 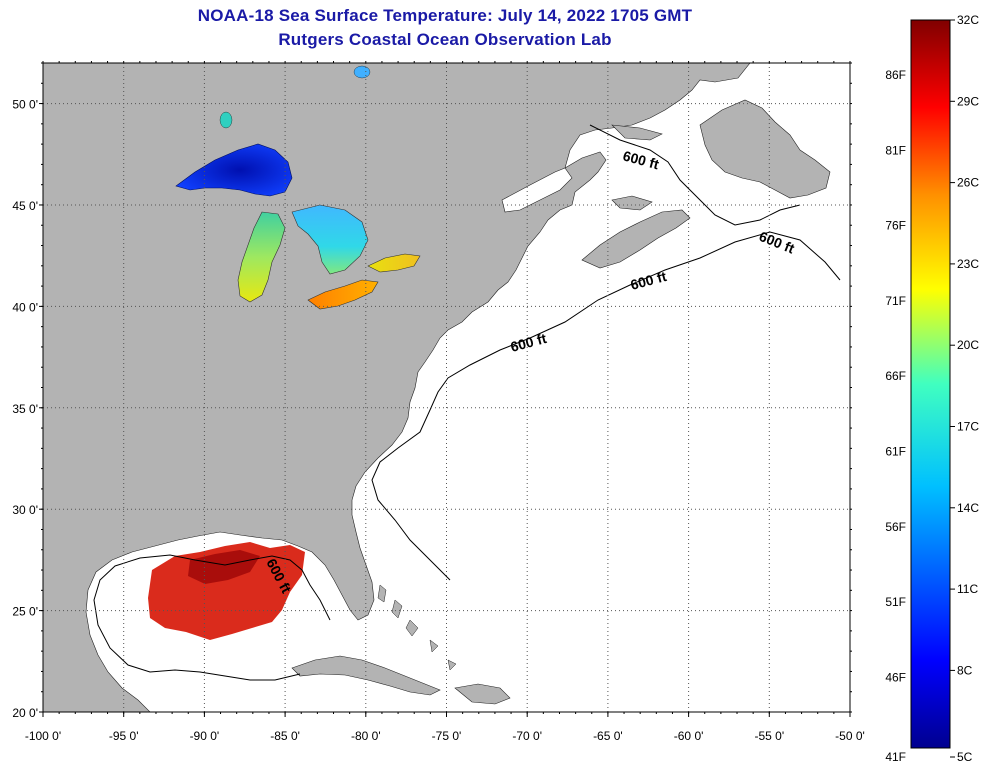 I want to click on lat-tick-label: 50 0', so click(x=25, y=105).